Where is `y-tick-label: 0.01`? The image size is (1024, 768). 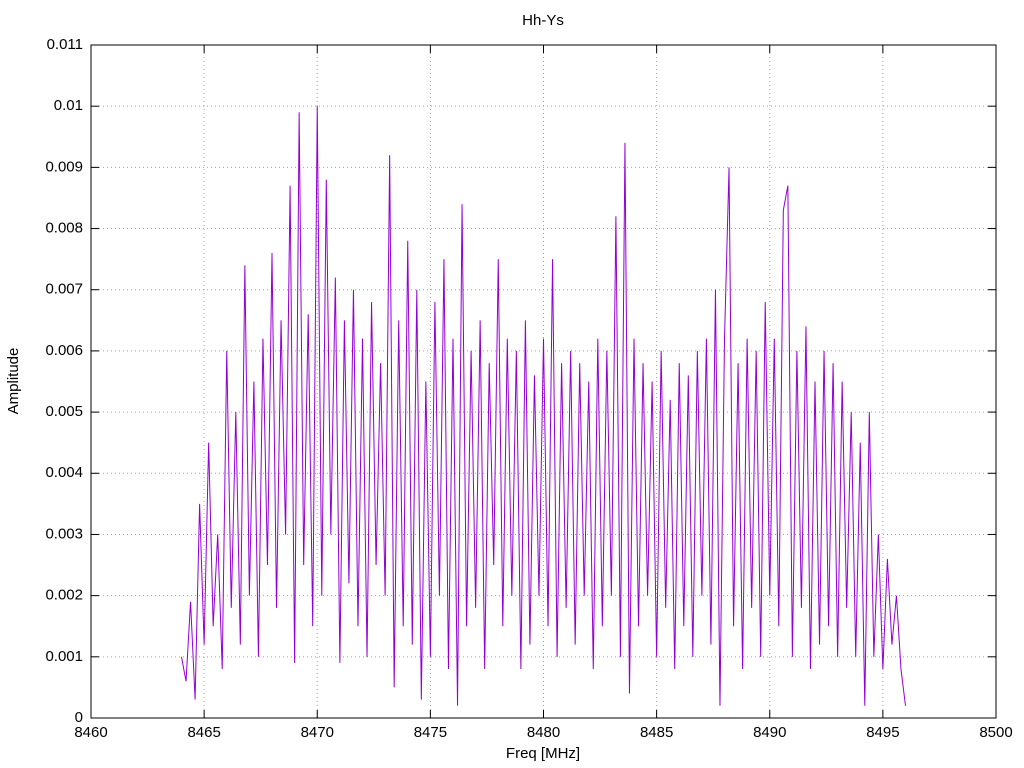
y-tick-label: 0.01 is located at coordinates (68, 105).